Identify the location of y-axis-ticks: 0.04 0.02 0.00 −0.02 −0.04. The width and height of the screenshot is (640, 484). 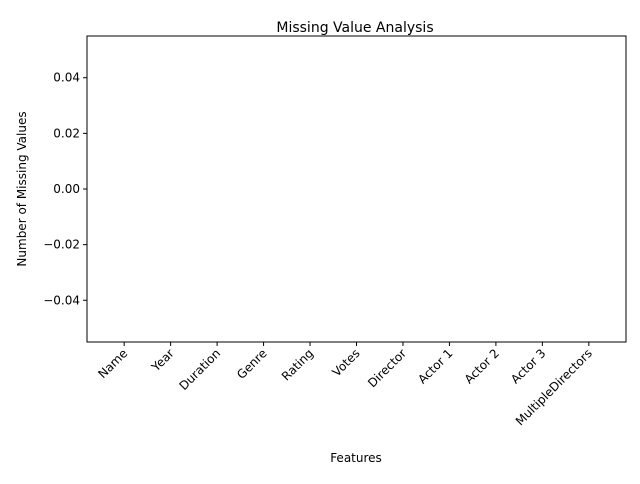
(65, 189).